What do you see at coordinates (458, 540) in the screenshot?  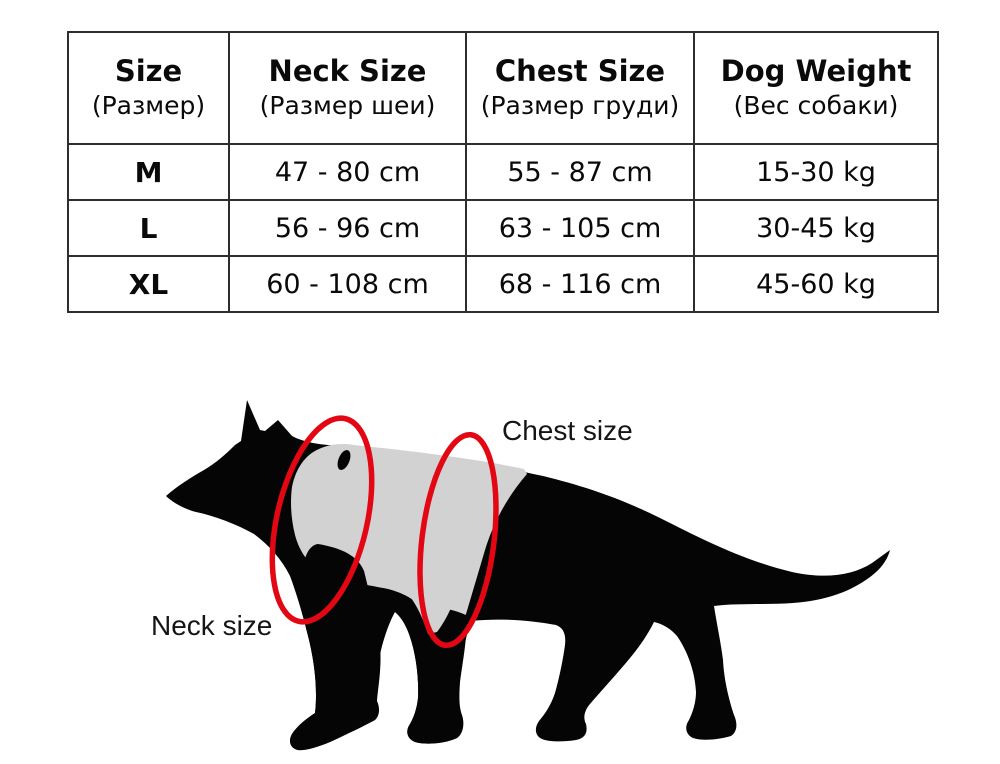 I see `chest-measure-ring` at bounding box center [458, 540].